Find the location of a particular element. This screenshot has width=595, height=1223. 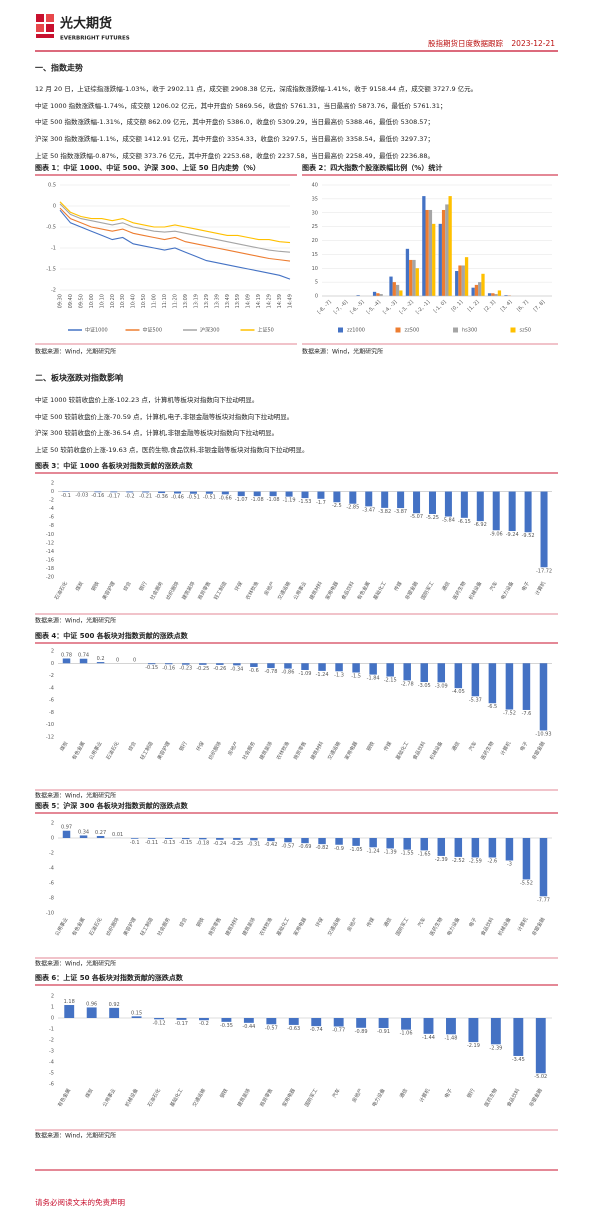

y-tick-label: 0 is located at coordinates (54, 207).